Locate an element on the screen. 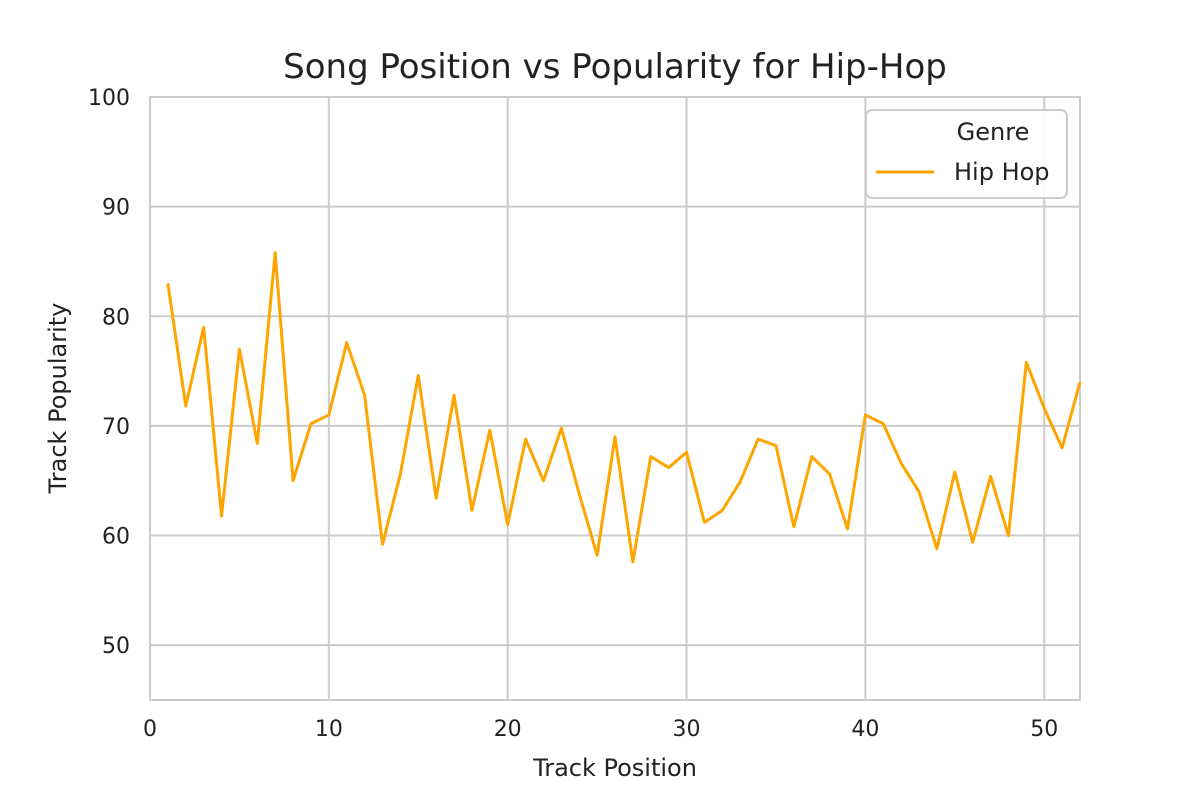 The height and width of the screenshot is (800, 1200). legend-title: Genre is located at coordinates (993, 132).